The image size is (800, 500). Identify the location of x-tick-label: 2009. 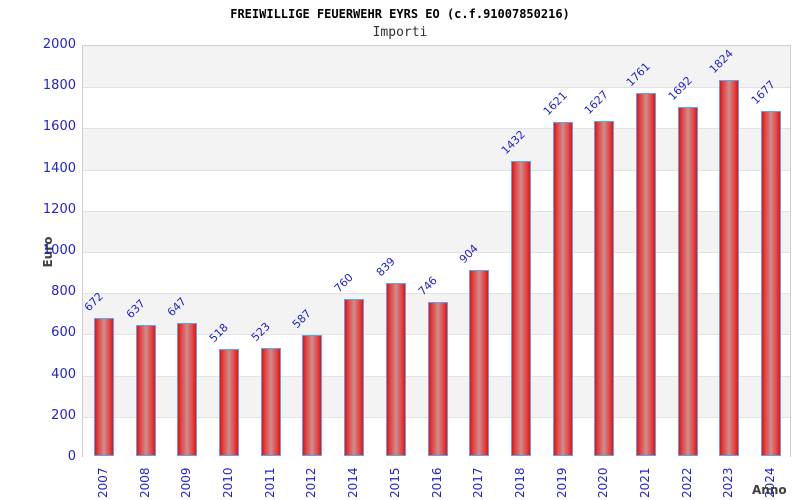
(186, 482).